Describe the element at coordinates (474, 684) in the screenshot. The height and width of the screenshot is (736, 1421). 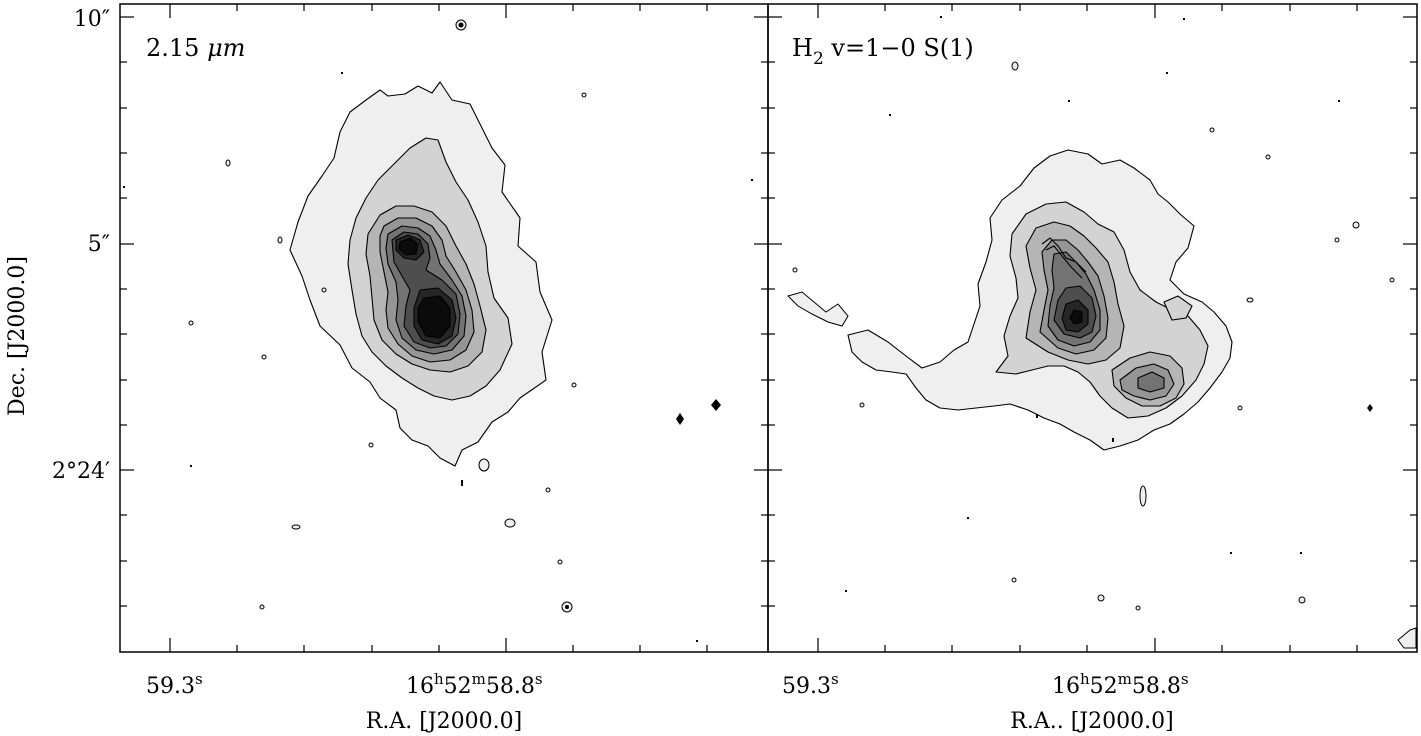
I see `x-tick-label-left-58-8: 16h52m58.8s` at that location.